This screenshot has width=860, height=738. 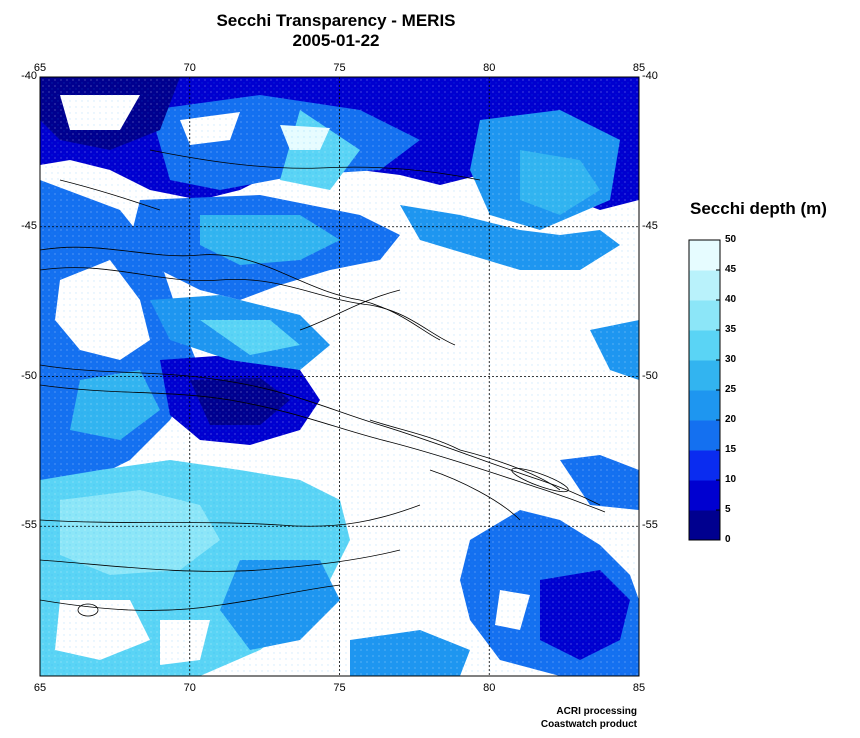 I want to click on credit-product: Coastwatch product, so click(x=588, y=724).